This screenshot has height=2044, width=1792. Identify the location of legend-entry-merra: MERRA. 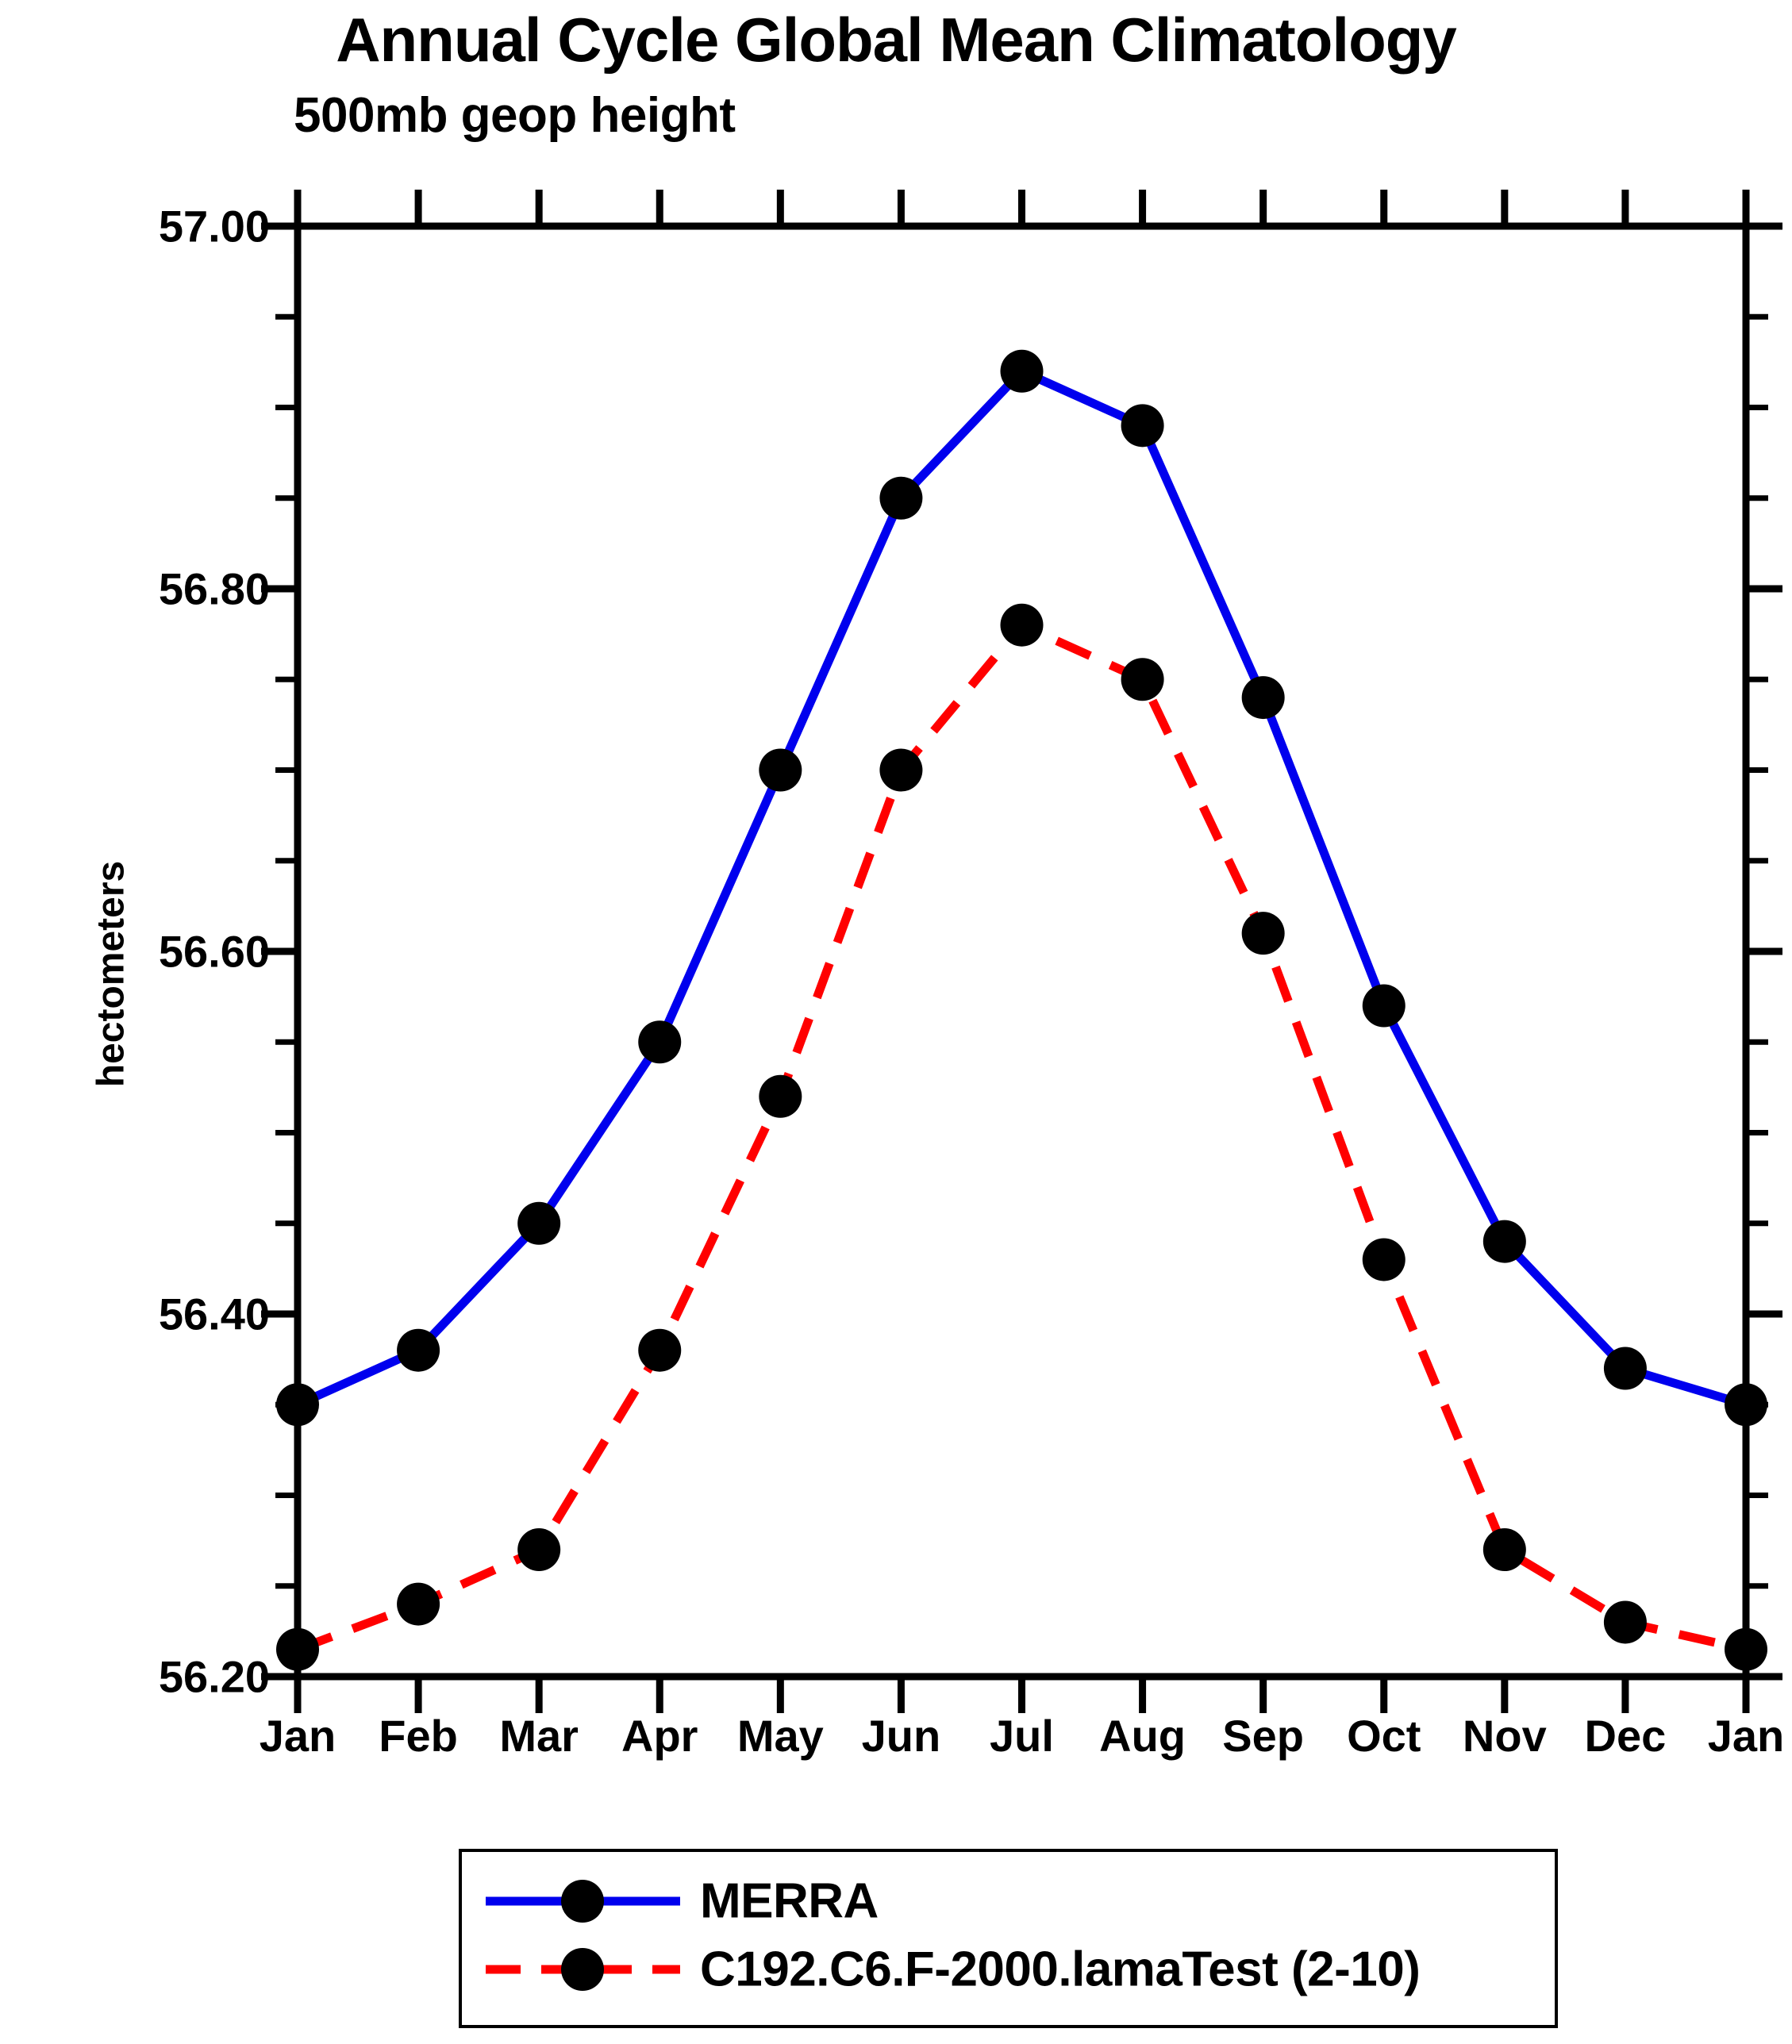
(1008, 1891).